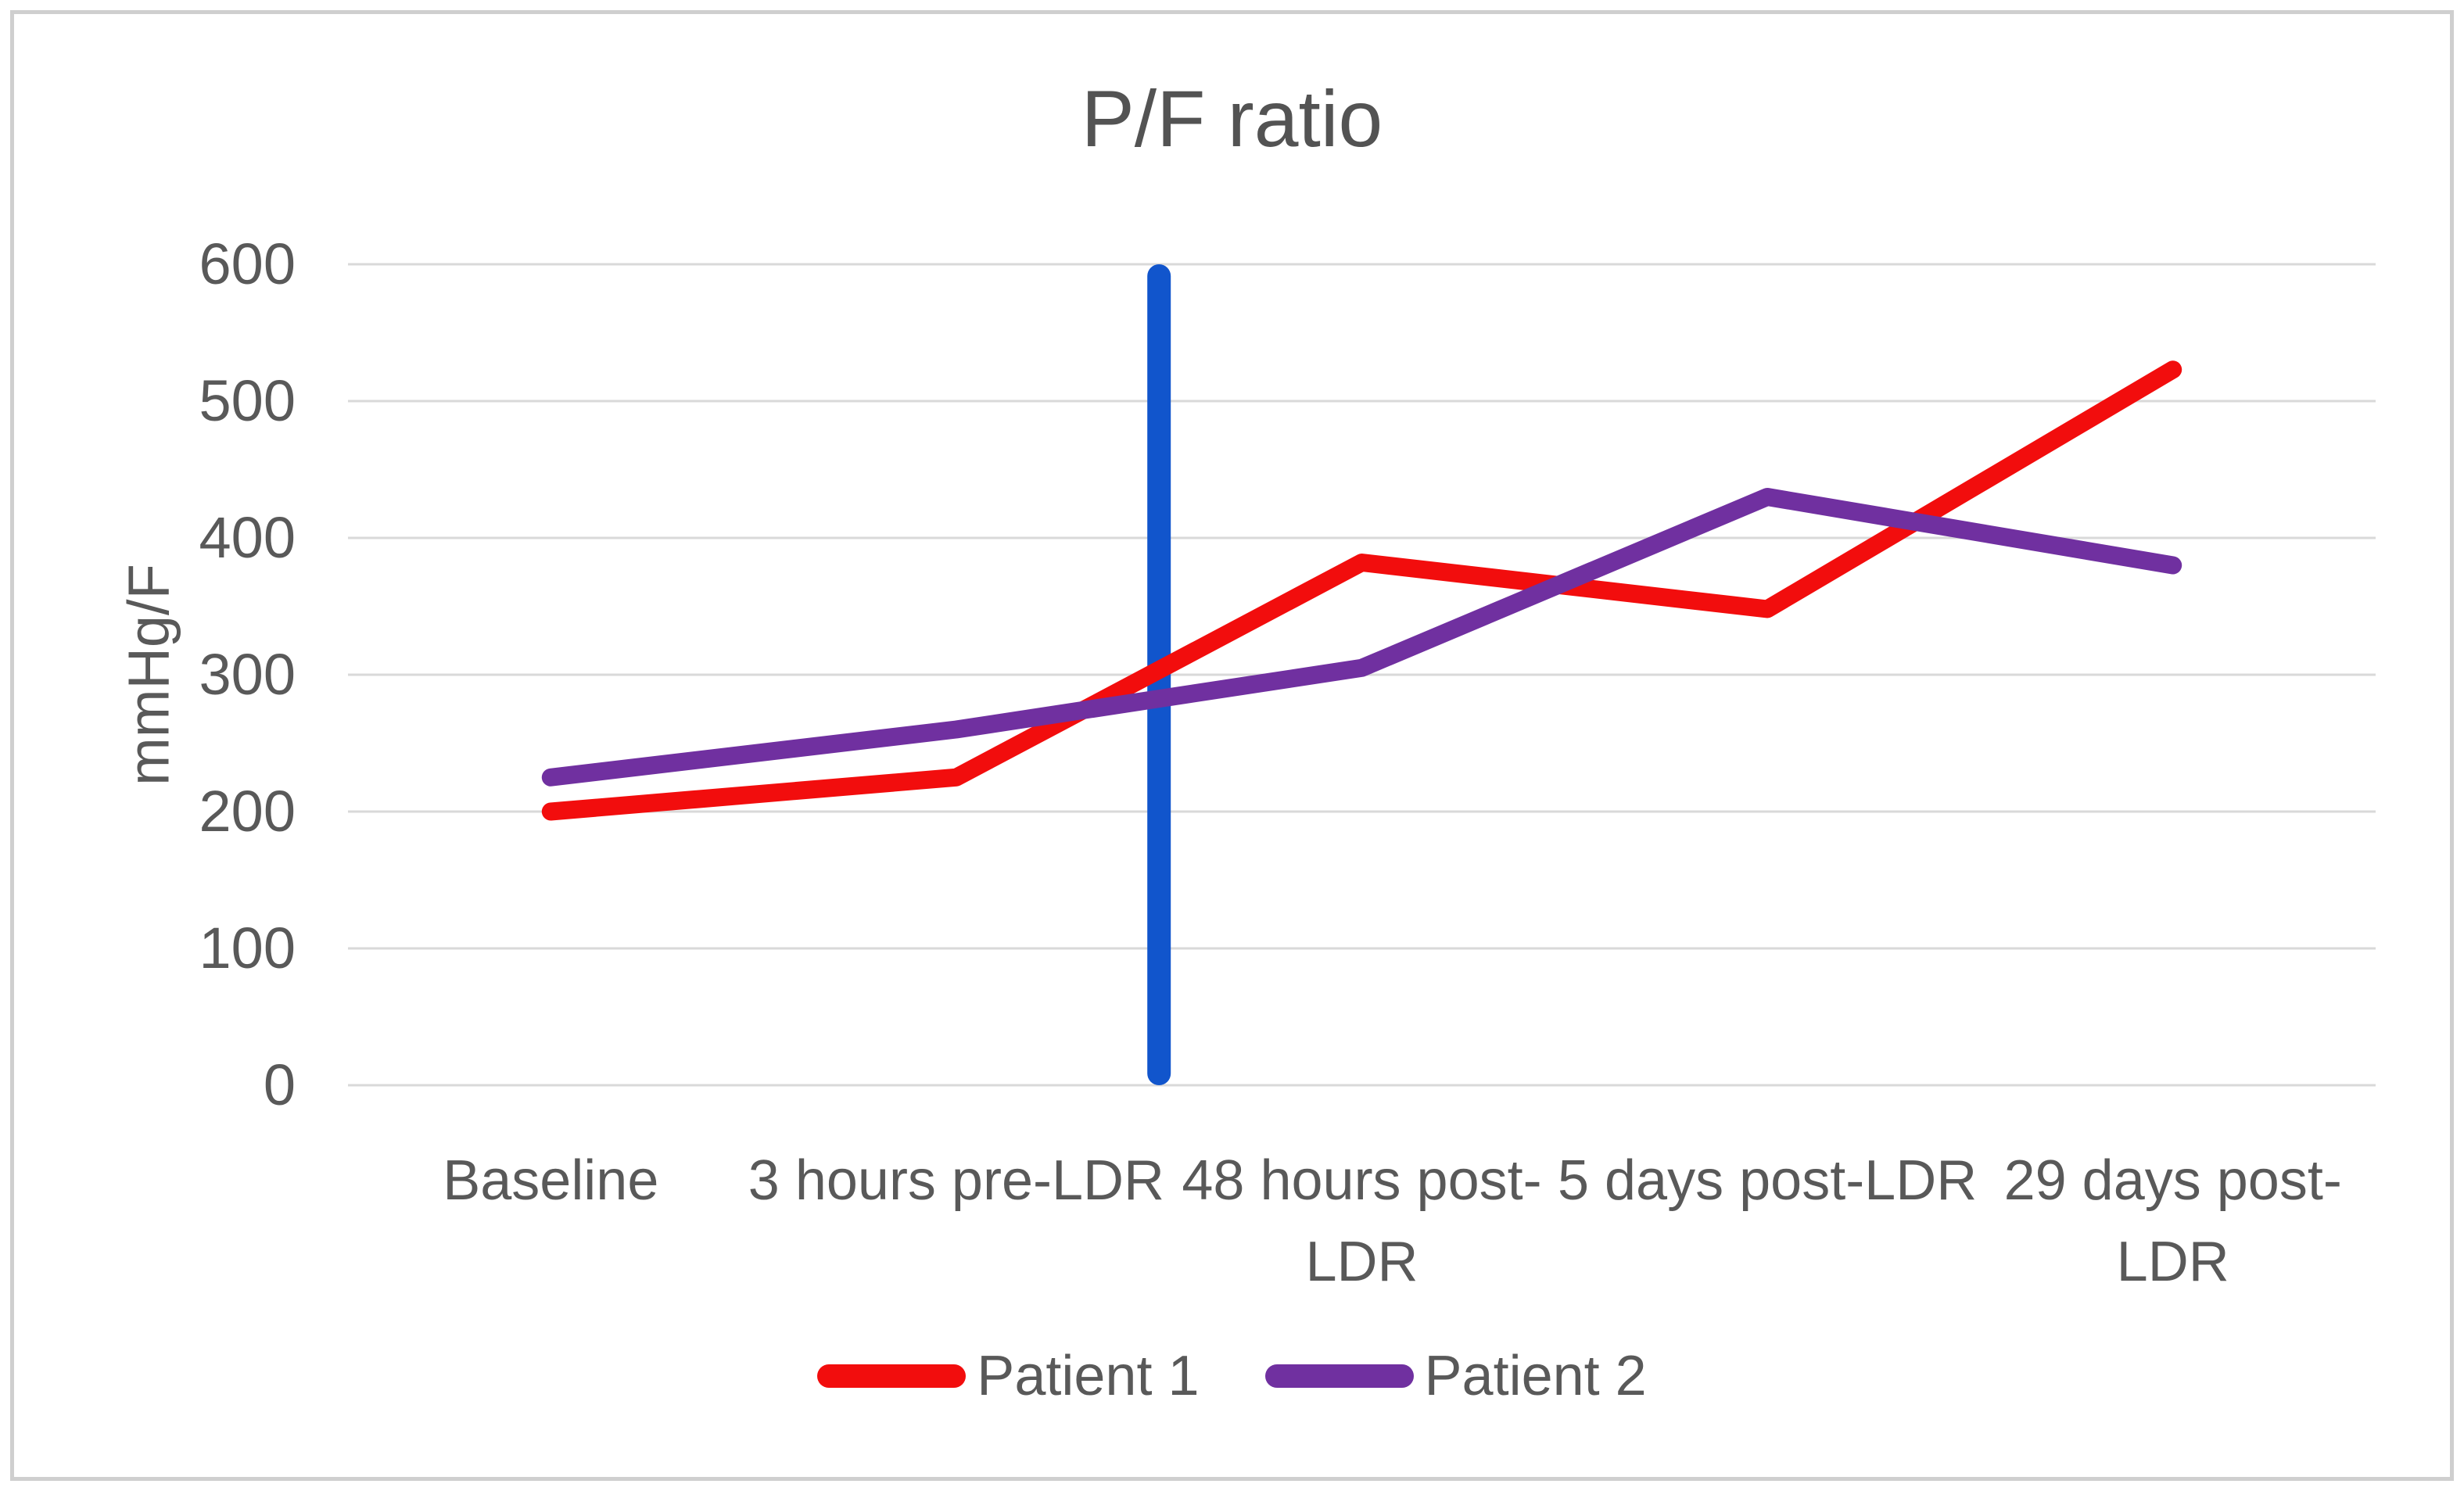 Image resolution: width=2464 pixels, height=1491 pixels. What do you see at coordinates (279, 1084) in the screenshot?
I see `y-tick-label-0: 0` at bounding box center [279, 1084].